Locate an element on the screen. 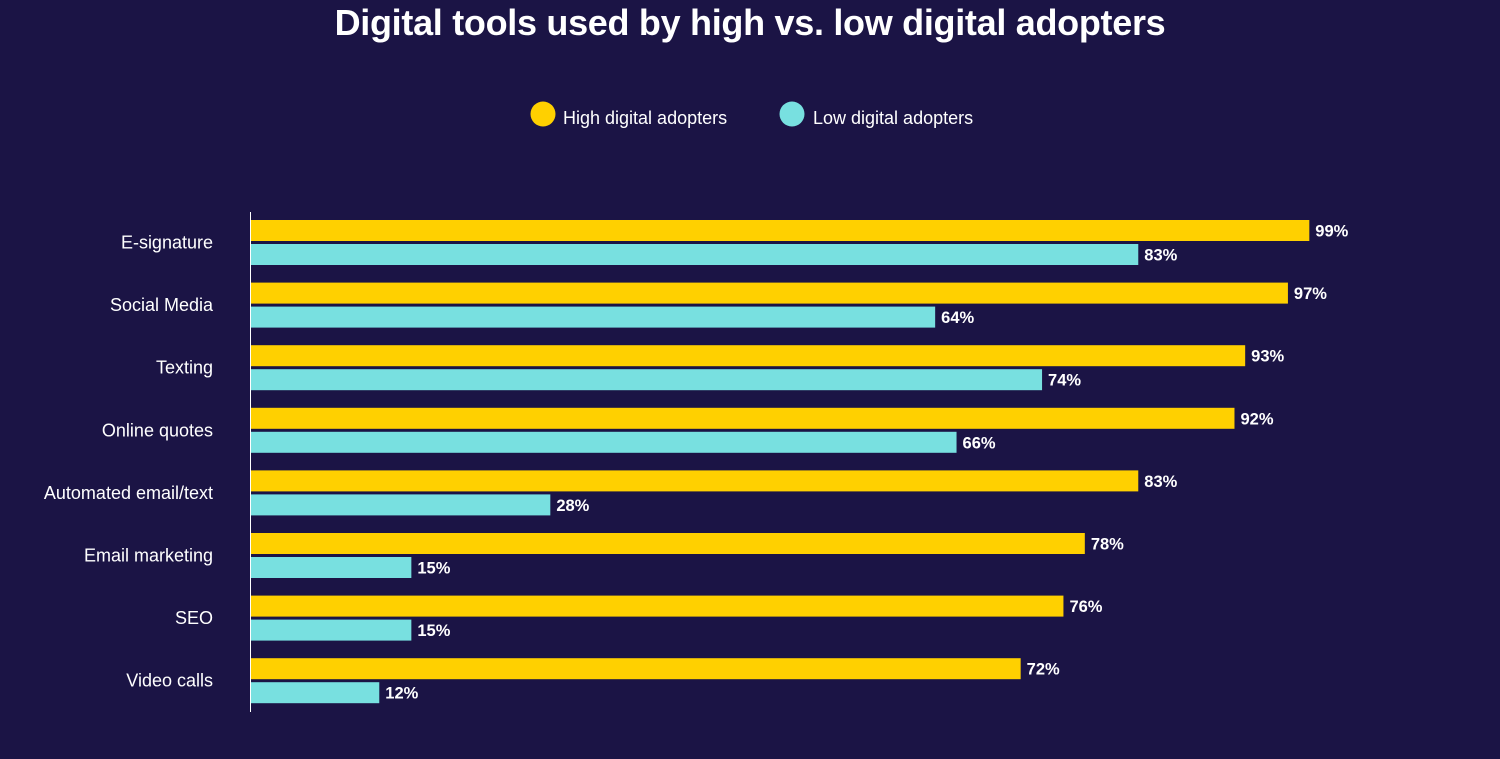 The width and height of the screenshot is (1500, 759). category-label: Online quotes is located at coordinates (157, 430).